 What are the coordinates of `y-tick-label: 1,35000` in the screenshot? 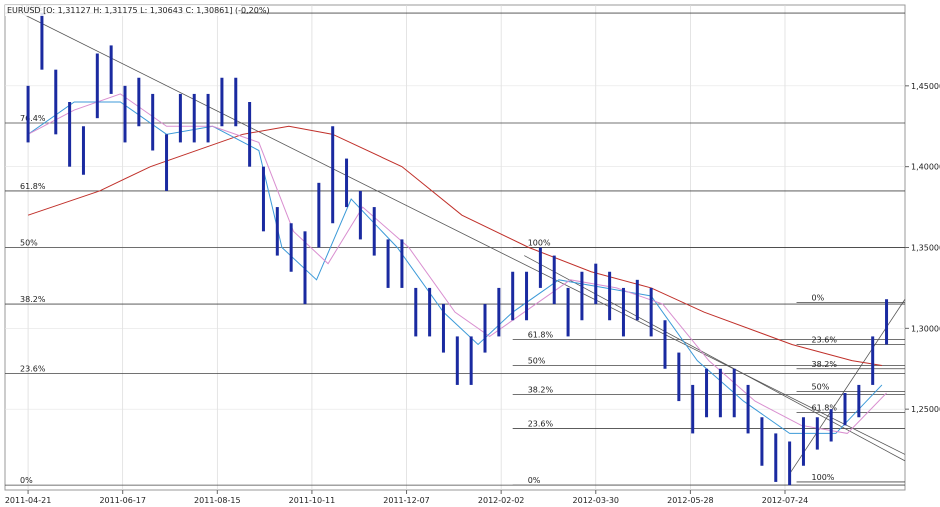 It's located at (925, 248).